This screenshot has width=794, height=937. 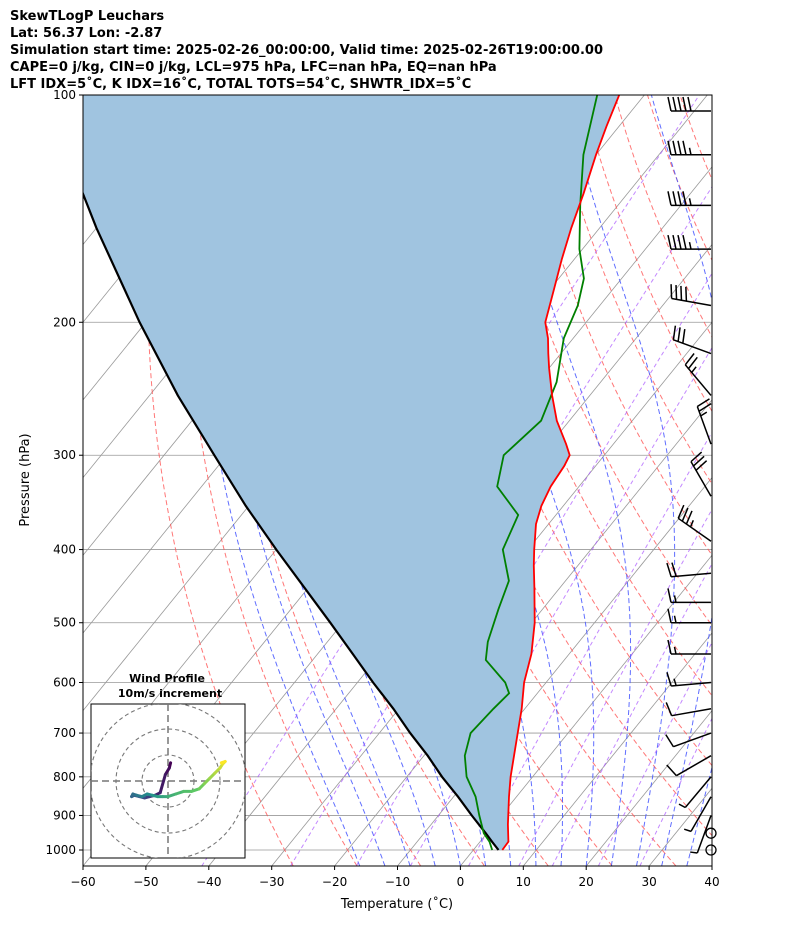 What do you see at coordinates (397, 882) in the screenshot?
I see `x-tick-label: −10` at bounding box center [397, 882].